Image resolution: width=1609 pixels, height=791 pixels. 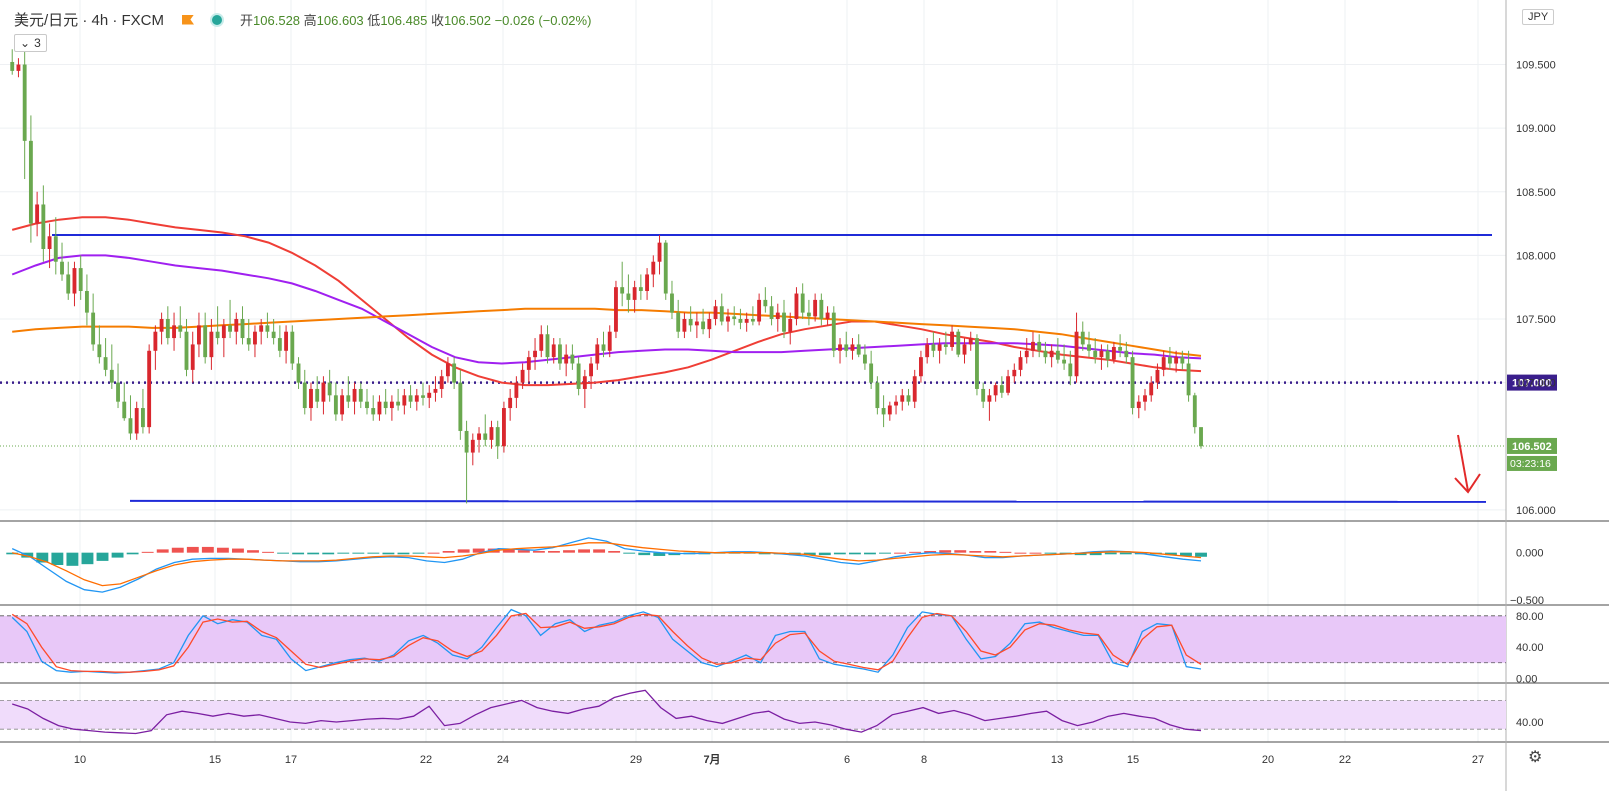 I want to click on price-tick-label: 109.500, so click(x=1536, y=66).